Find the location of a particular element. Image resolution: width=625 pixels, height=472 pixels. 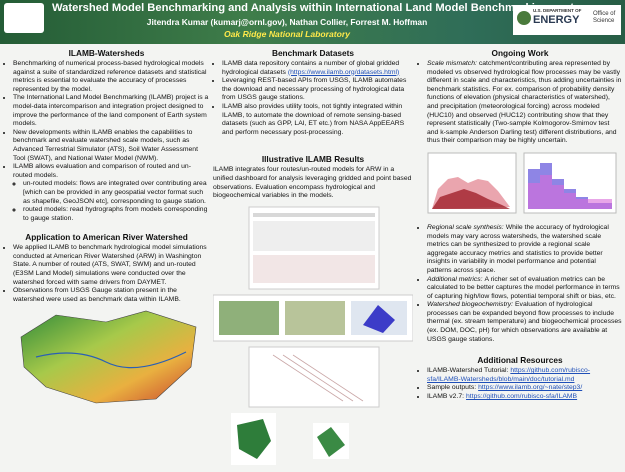

logo-dept: U.S. DEPARTMENT OF is located at coordinates (557, 10).